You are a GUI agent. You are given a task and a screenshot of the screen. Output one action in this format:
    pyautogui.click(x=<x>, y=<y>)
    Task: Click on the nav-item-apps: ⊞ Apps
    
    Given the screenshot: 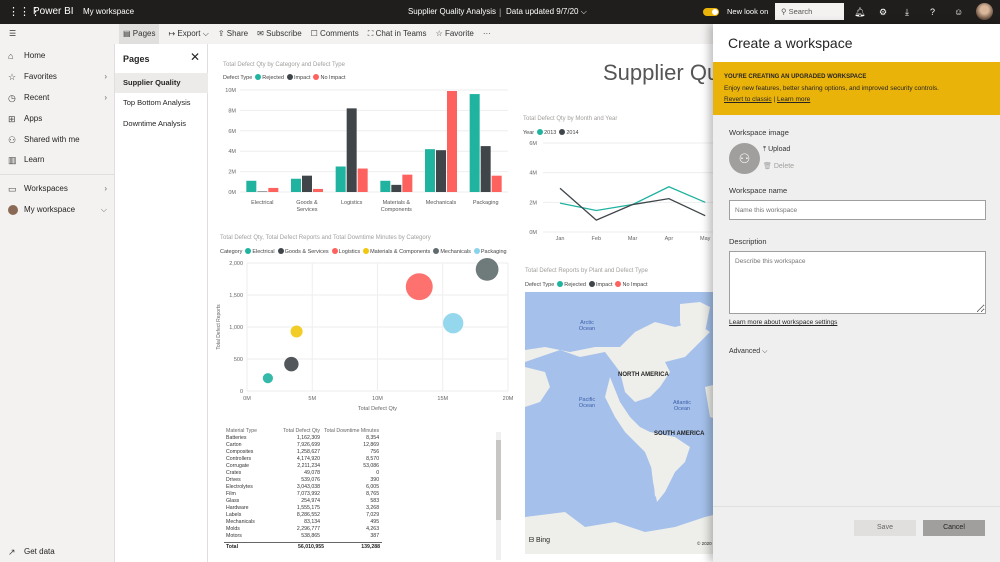 What is the action you would take?
    pyautogui.click(x=57, y=119)
    